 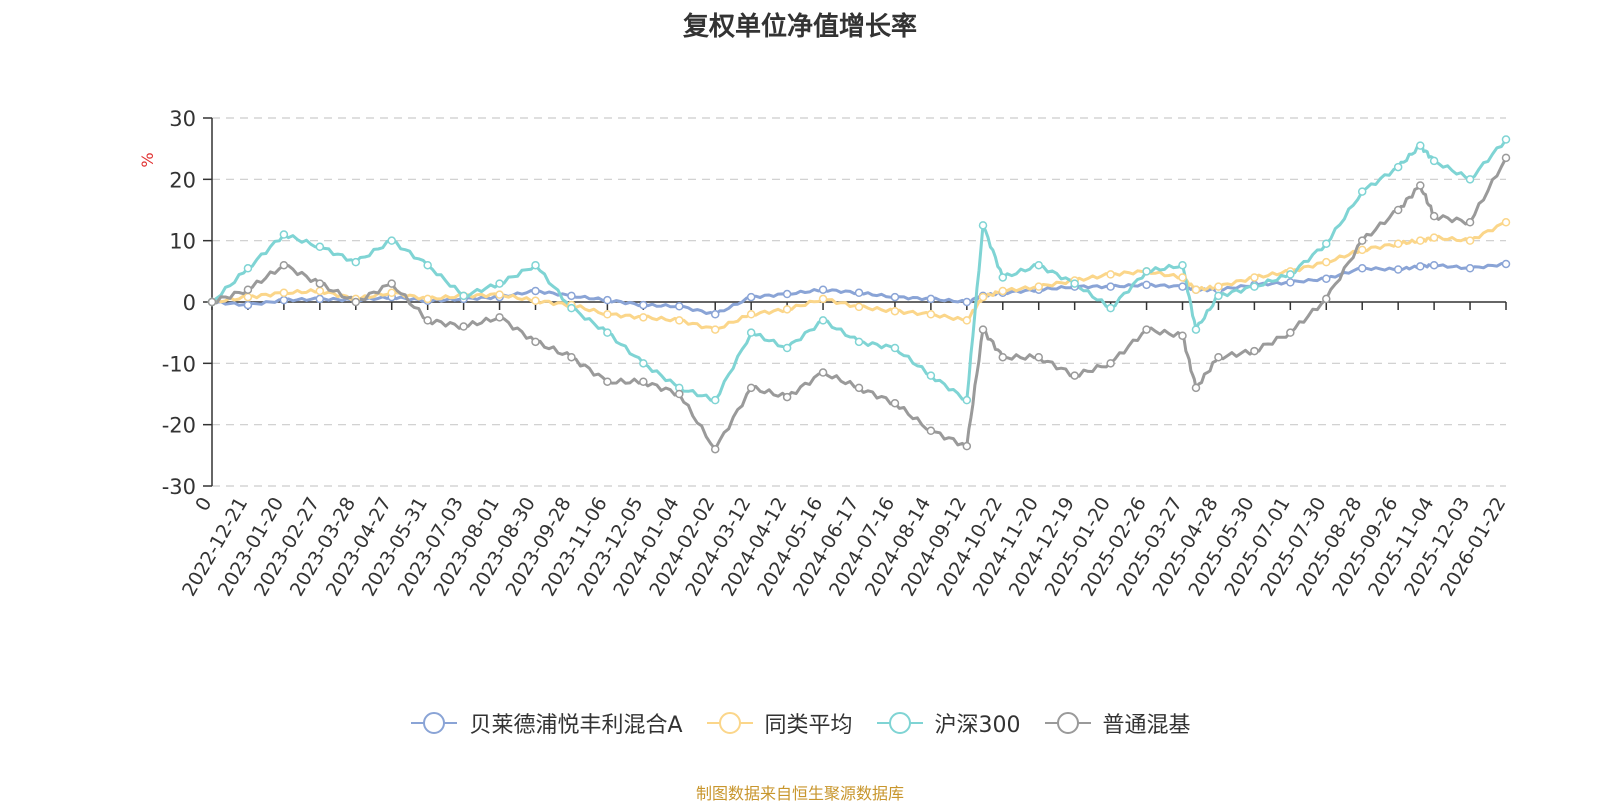 What do you see at coordinates (179, 364) in the screenshot?
I see `y-tick-label: -10` at bounding box center [179, 364].